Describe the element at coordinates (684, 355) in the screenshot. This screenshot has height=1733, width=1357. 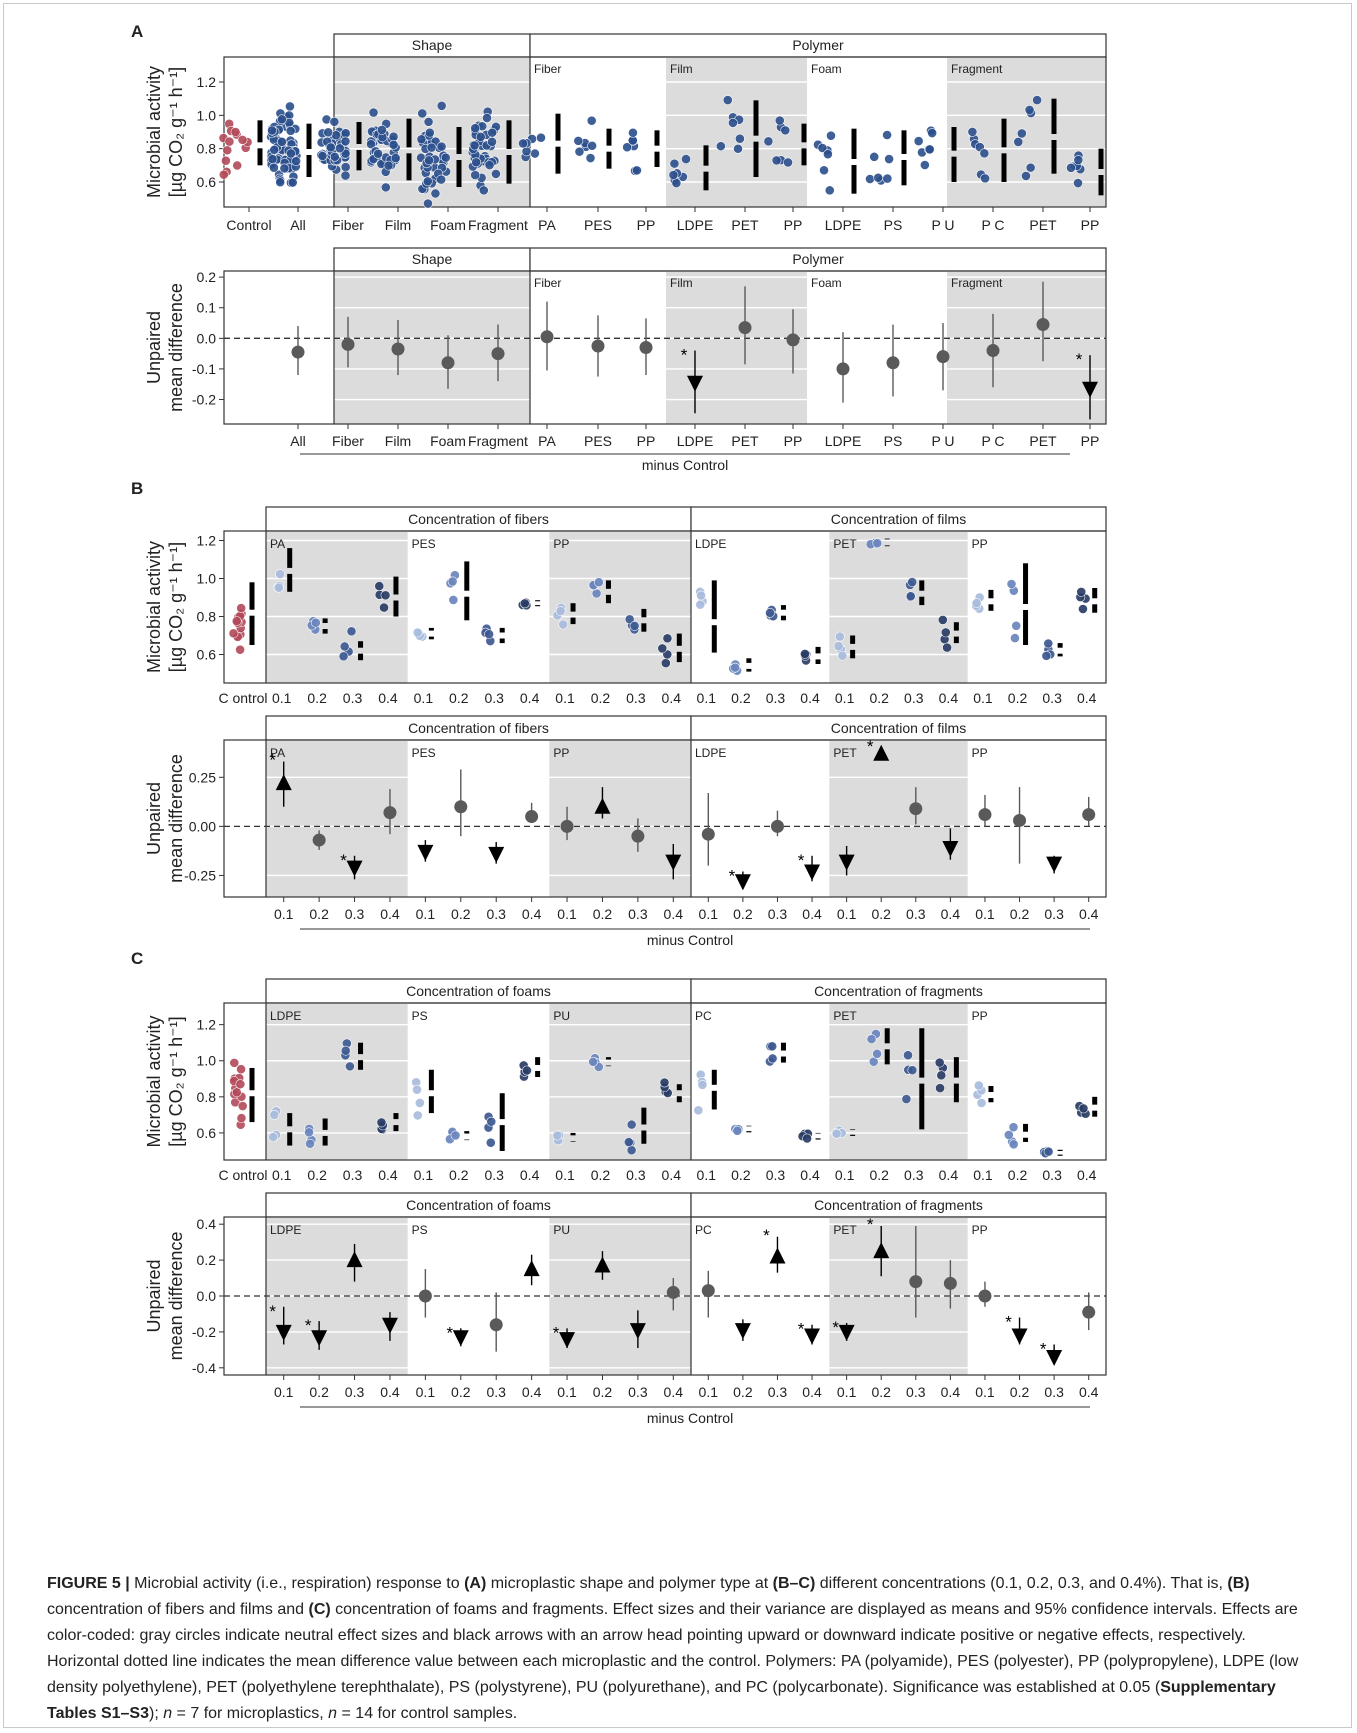
I see `panel-a-bottom-significance-star: *` at that location.